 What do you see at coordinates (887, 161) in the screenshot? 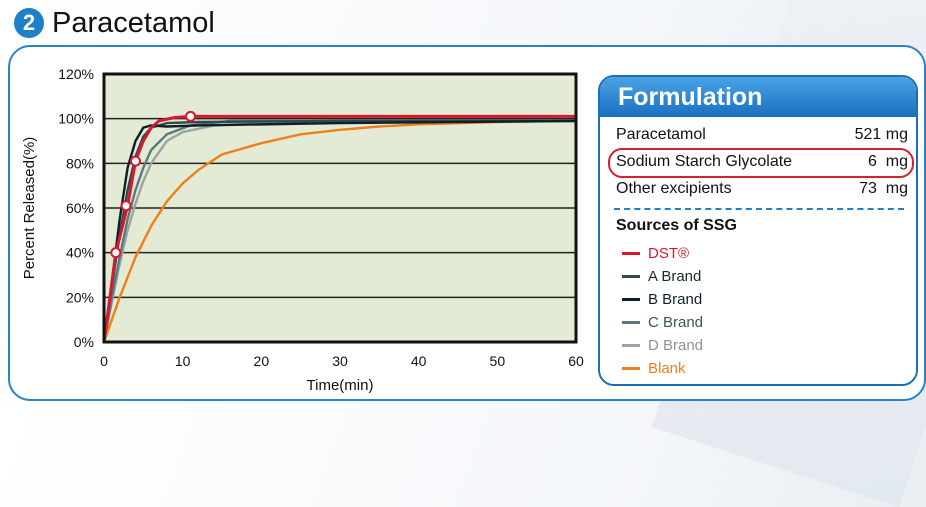
I see `ingredient-amount: 6 mg` at bounding box center [887, 161].